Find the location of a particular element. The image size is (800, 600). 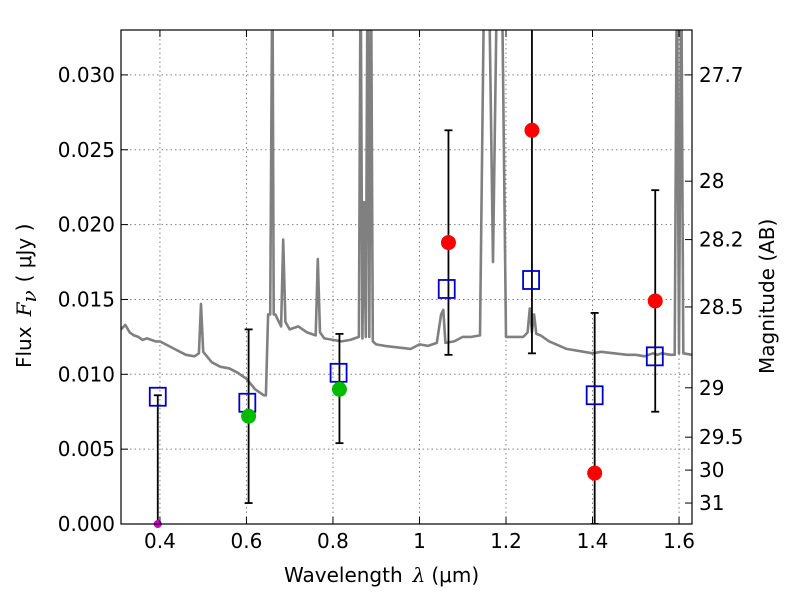

y-axis-symbol: F is located at coordinates (24, 309).